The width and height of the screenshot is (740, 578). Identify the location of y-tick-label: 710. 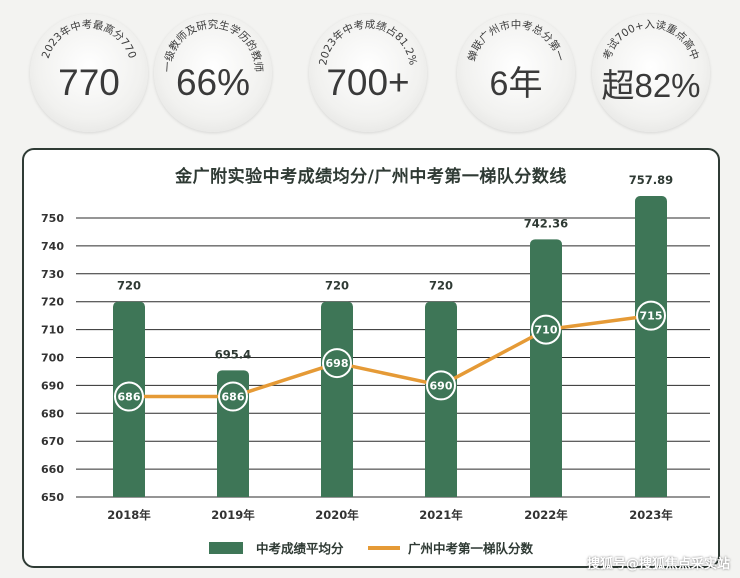
(52, 330).